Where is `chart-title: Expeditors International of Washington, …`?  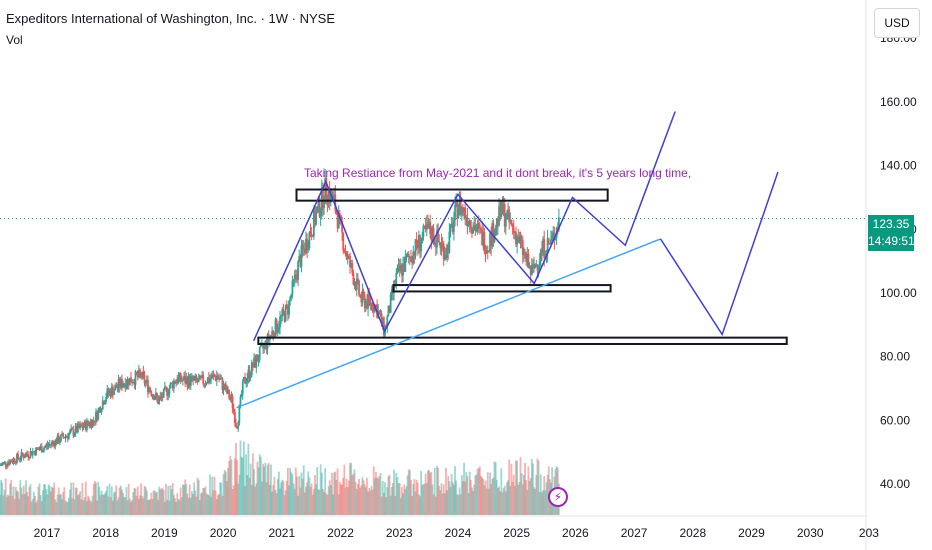
chart-title: Expeditors International of Washington, … is located at coordinates (170, 18).